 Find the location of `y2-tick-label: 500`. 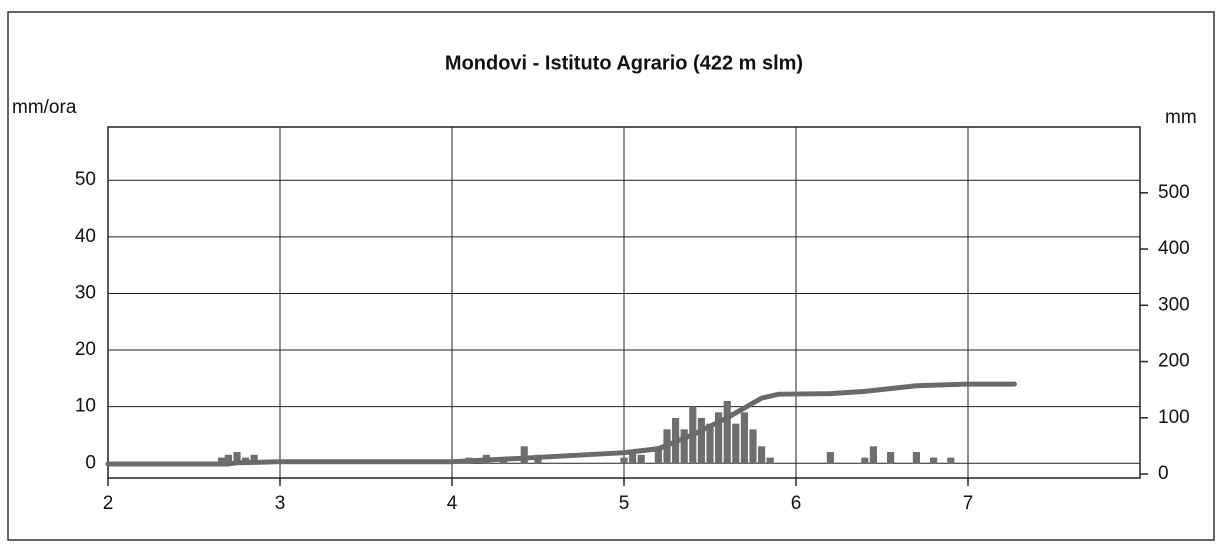

y2-tick-label: 500 is located at coordinates (1174, 192).